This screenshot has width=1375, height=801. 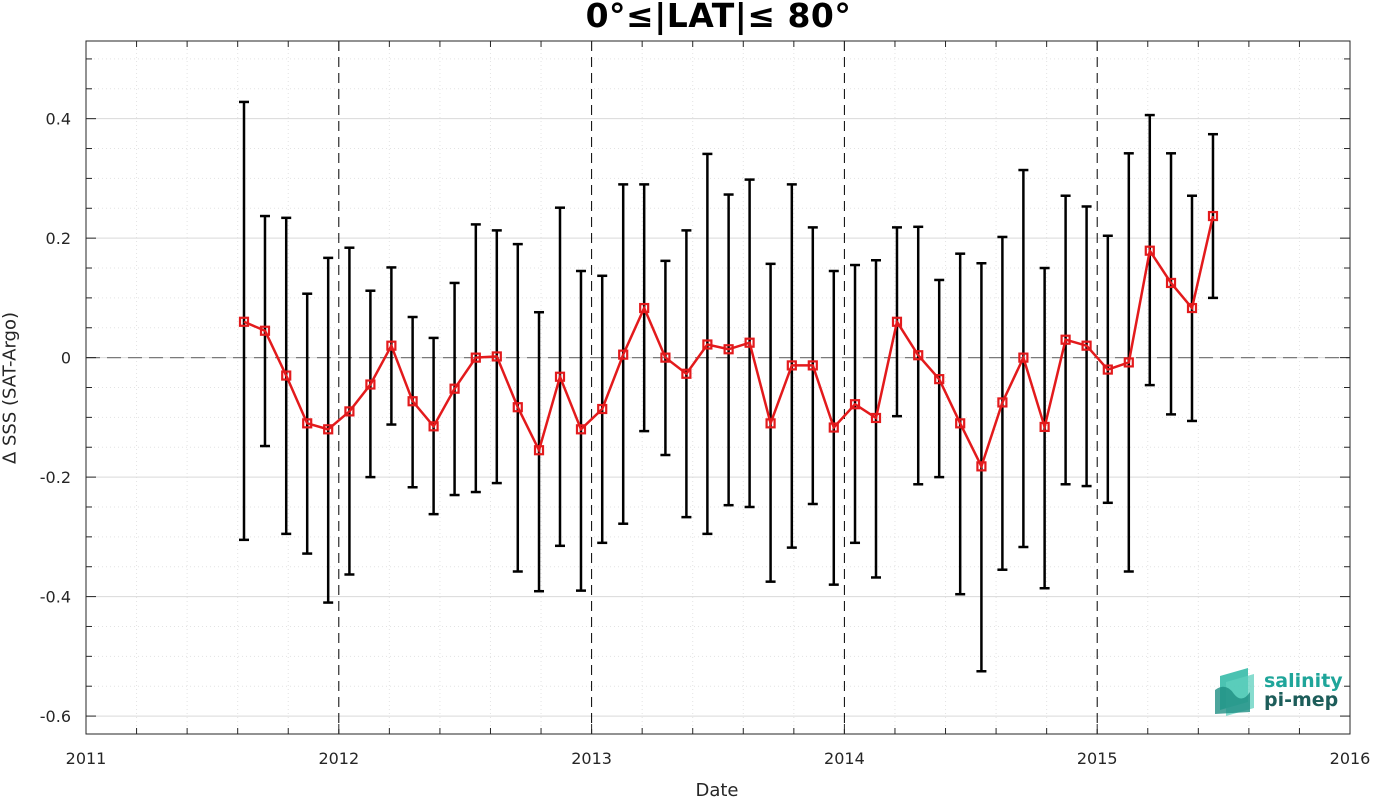 I want to click on salinity-pi-mep-logo: salinity pi-mep, so click(x=1277, y=693).